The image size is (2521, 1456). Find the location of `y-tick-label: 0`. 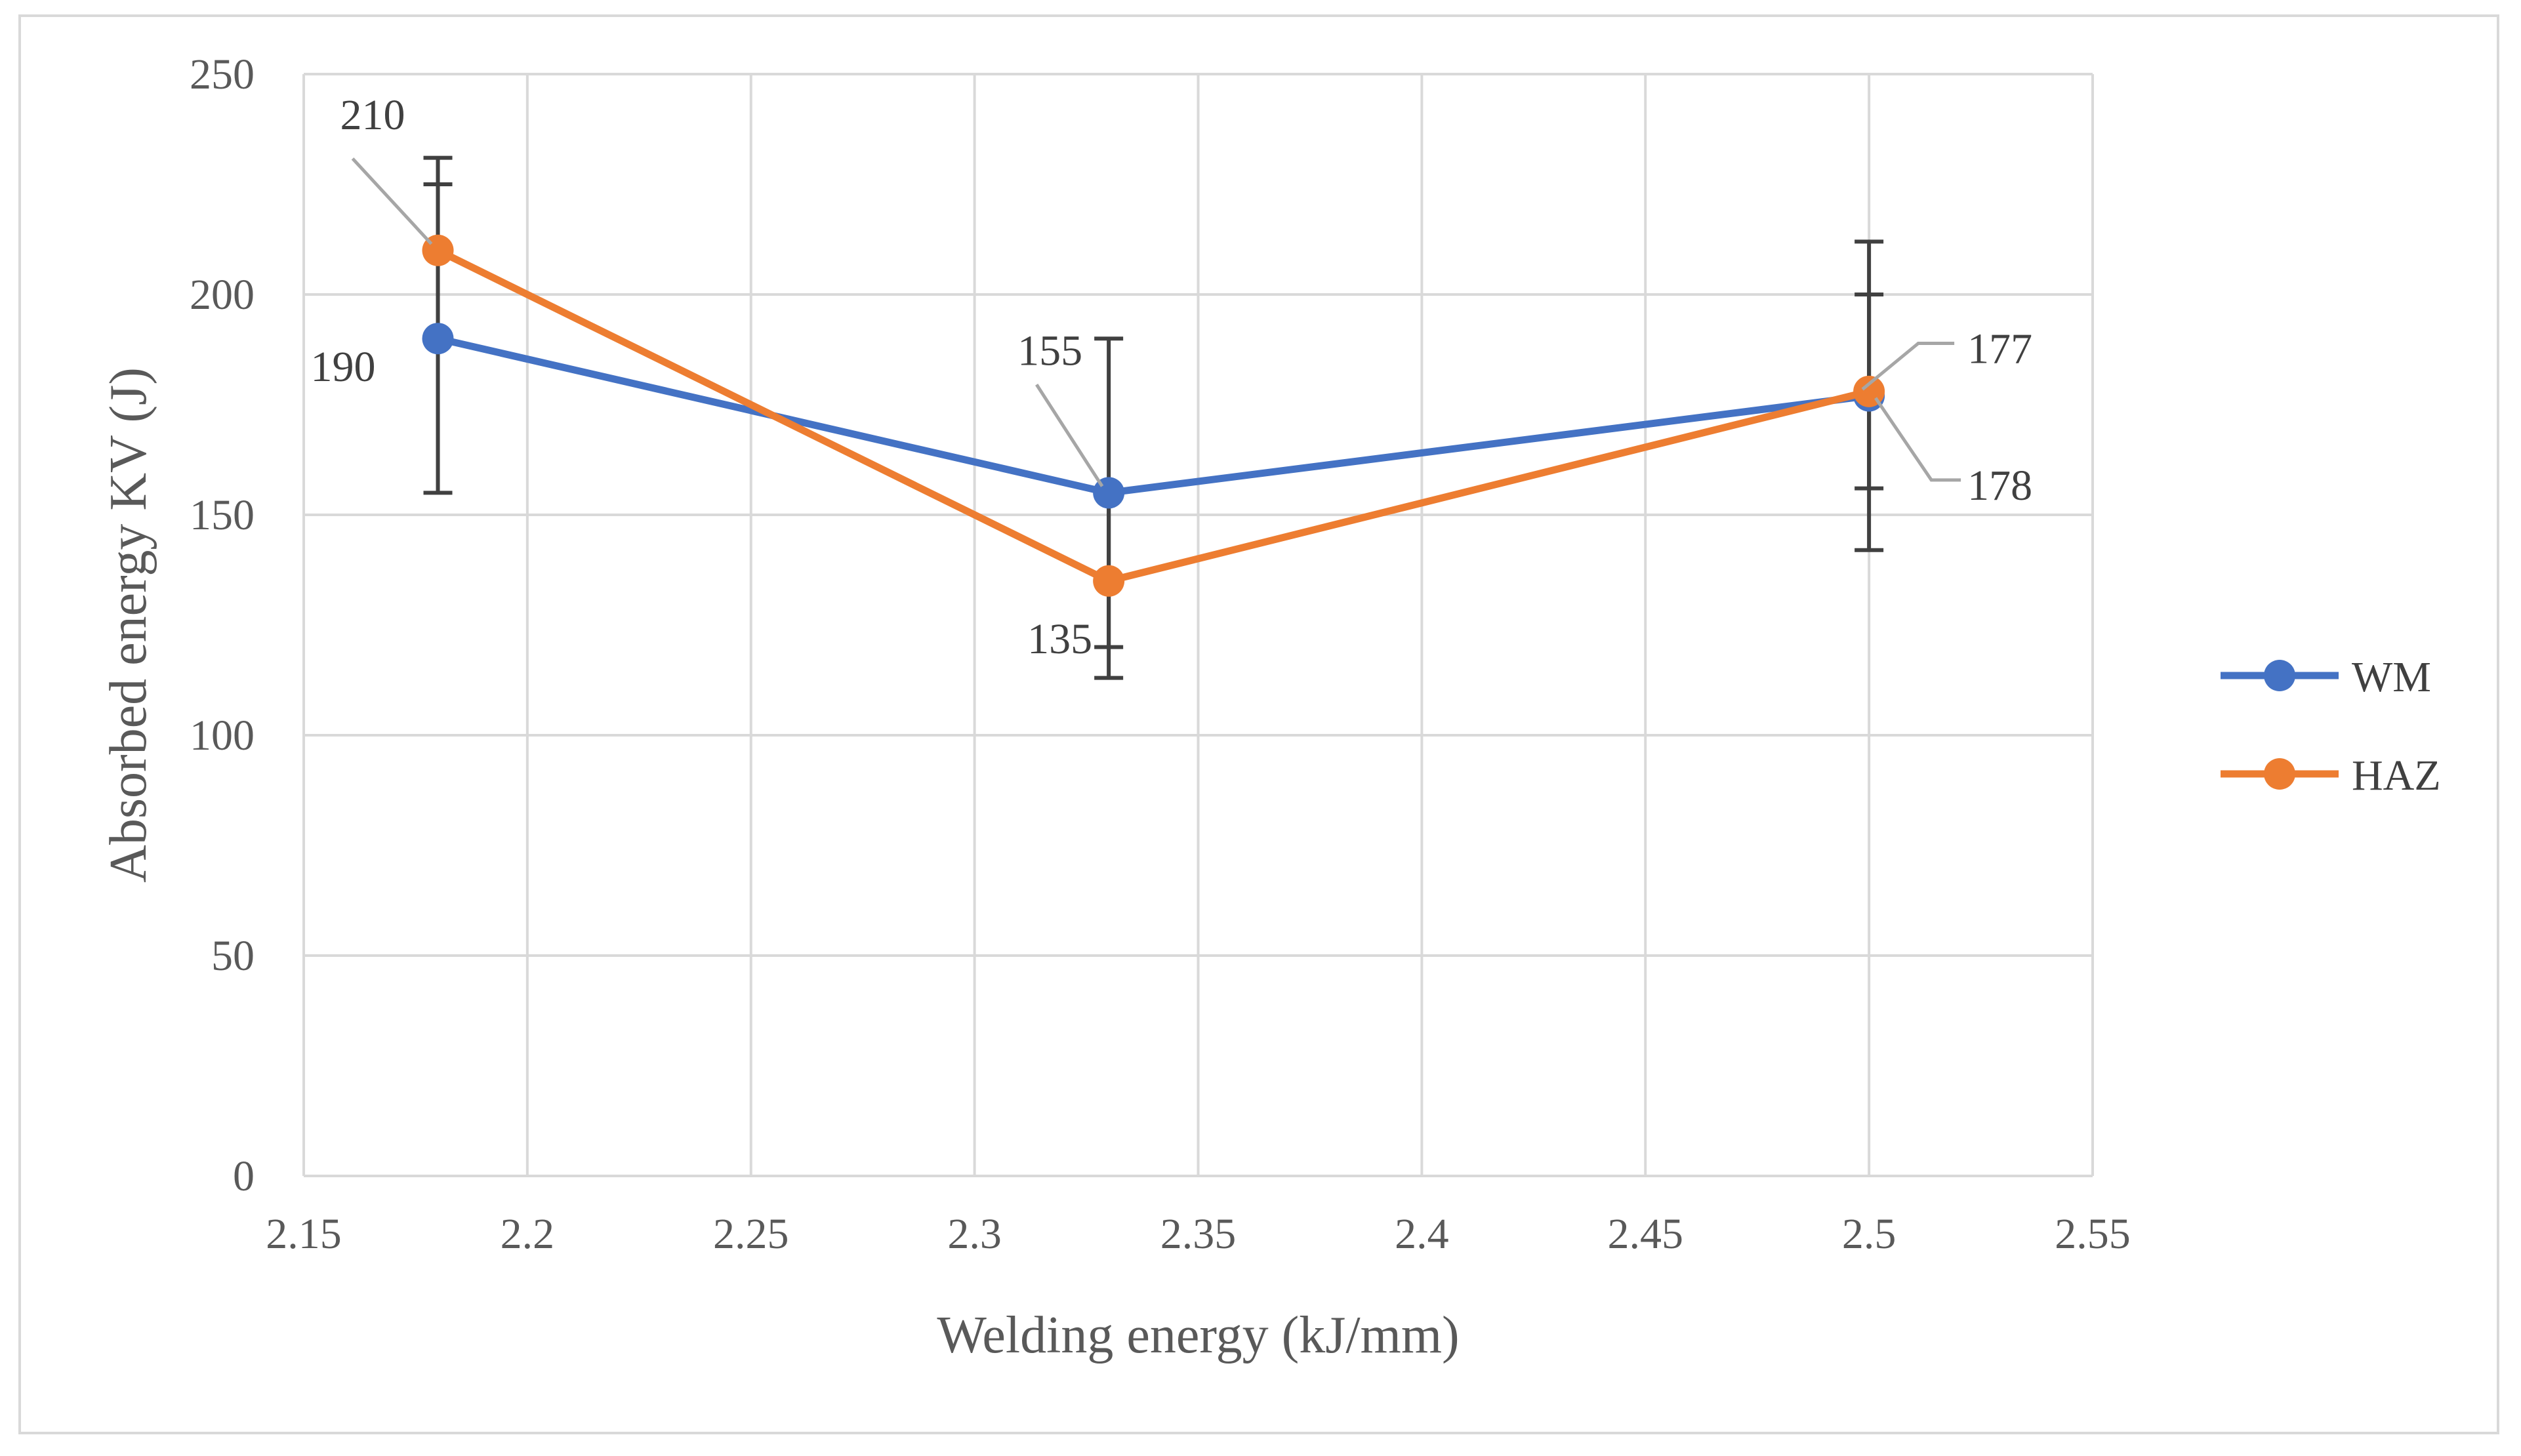

y-tick-label: 0 is located at coordinates (244, 1176).